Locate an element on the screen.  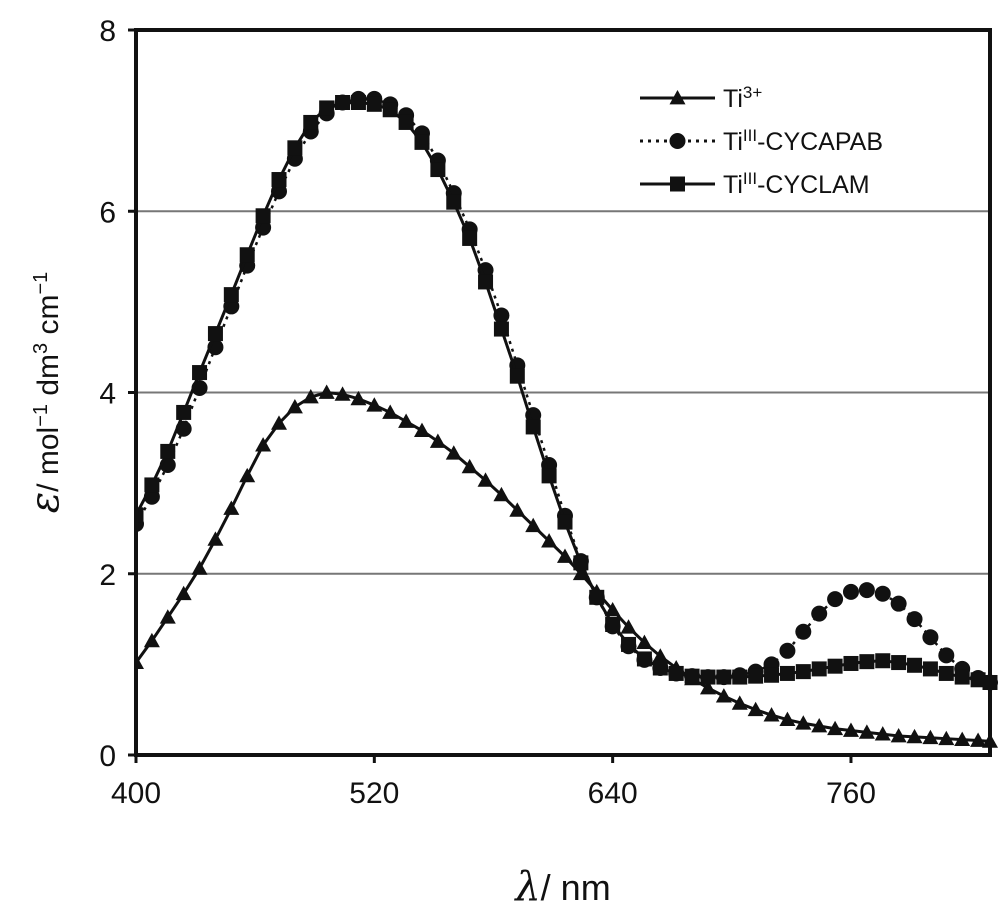
legend-circle-marker is located at coordinates (677, 141).